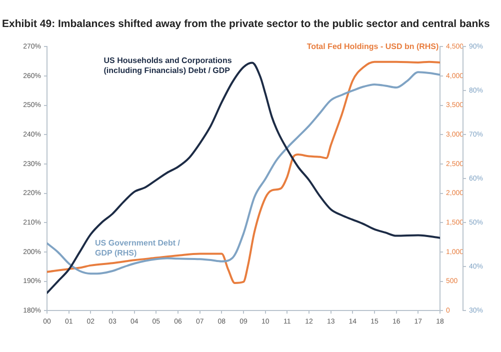 The width and height of the screenshot is (501, 352). I want to click on series-label: Total Fed Holdings - USD bn (RHS), so click(372, 46).